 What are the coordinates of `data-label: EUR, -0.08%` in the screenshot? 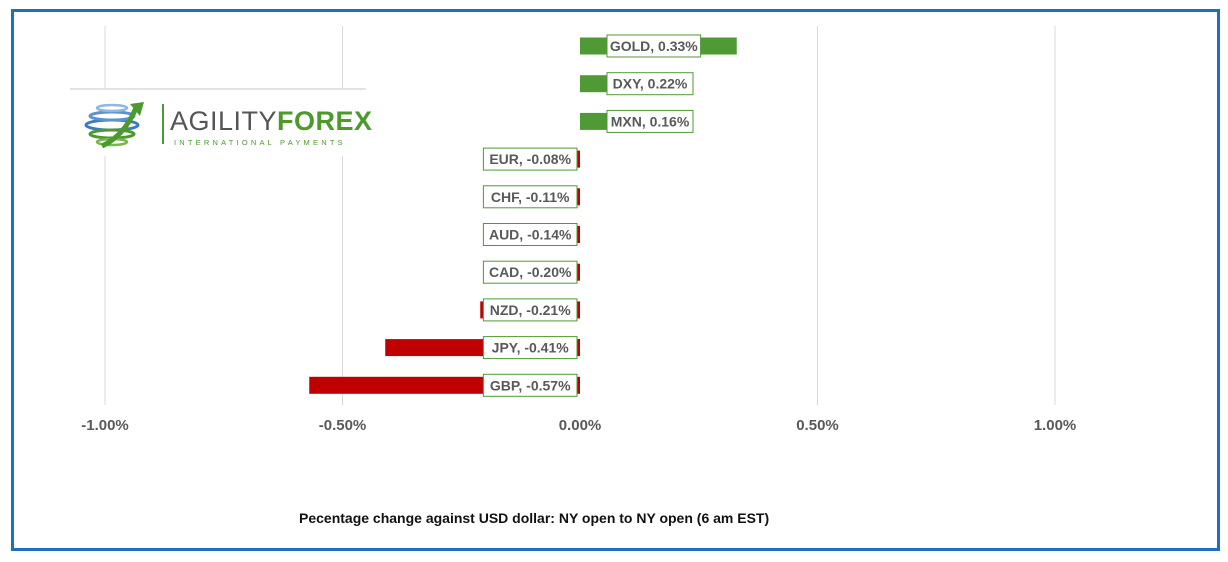 It's located at (530, 159).